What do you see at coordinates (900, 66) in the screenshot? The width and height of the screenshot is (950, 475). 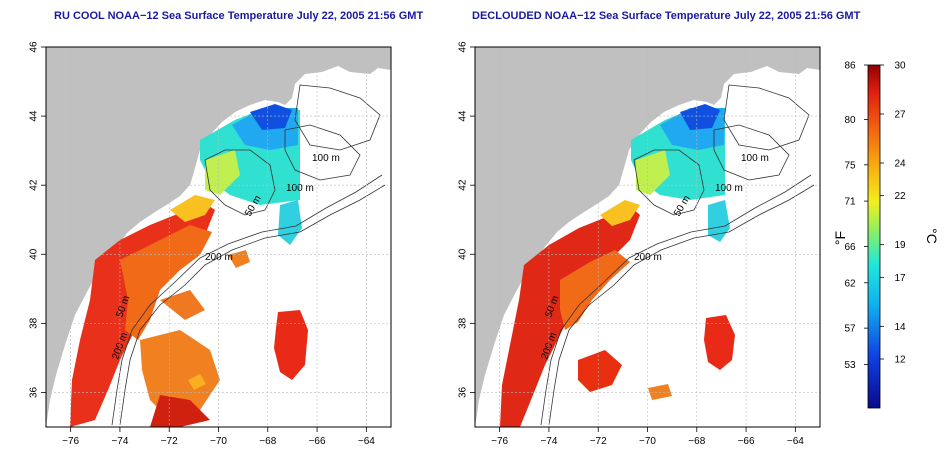 I see `celsius-tick-label: 30` at bounding box center [900, 66].